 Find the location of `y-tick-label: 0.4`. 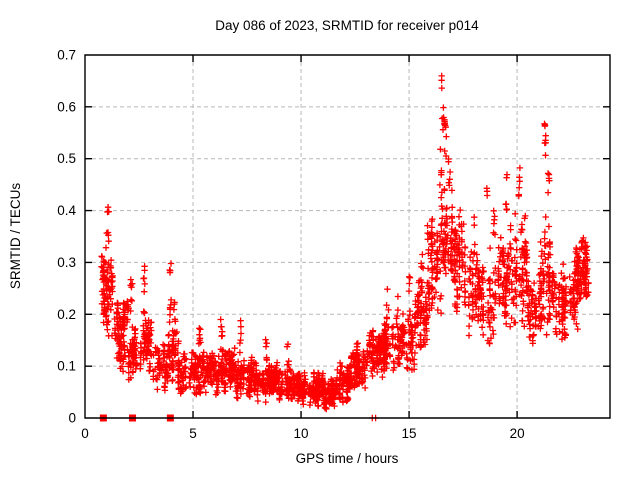

y-tick-label: 0.4 is located at coordinates (66, 210).